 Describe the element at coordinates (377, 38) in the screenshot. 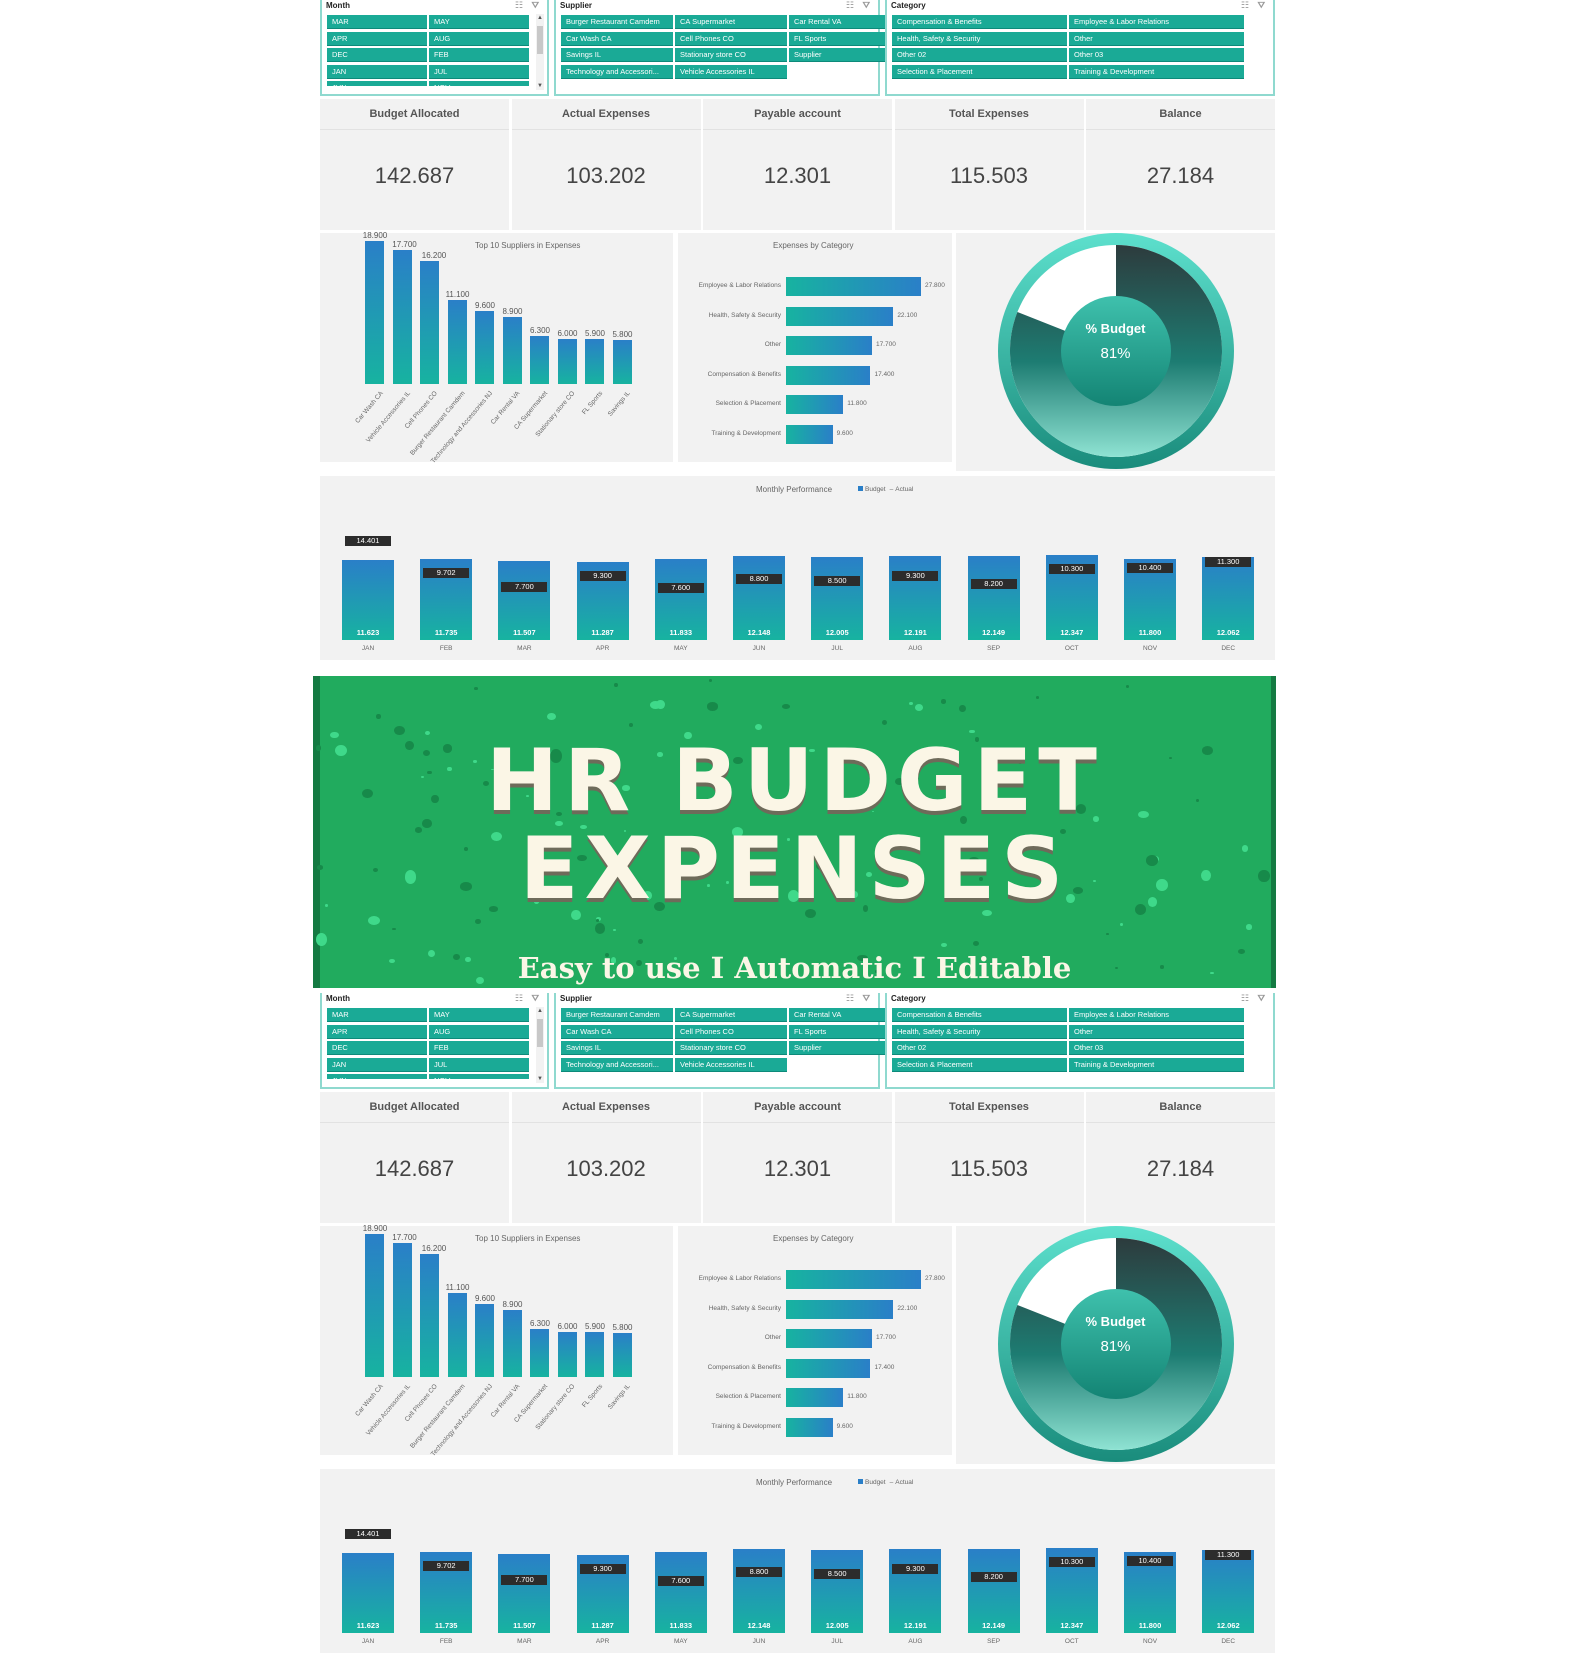

I see `slicer-item: APR` at that location.